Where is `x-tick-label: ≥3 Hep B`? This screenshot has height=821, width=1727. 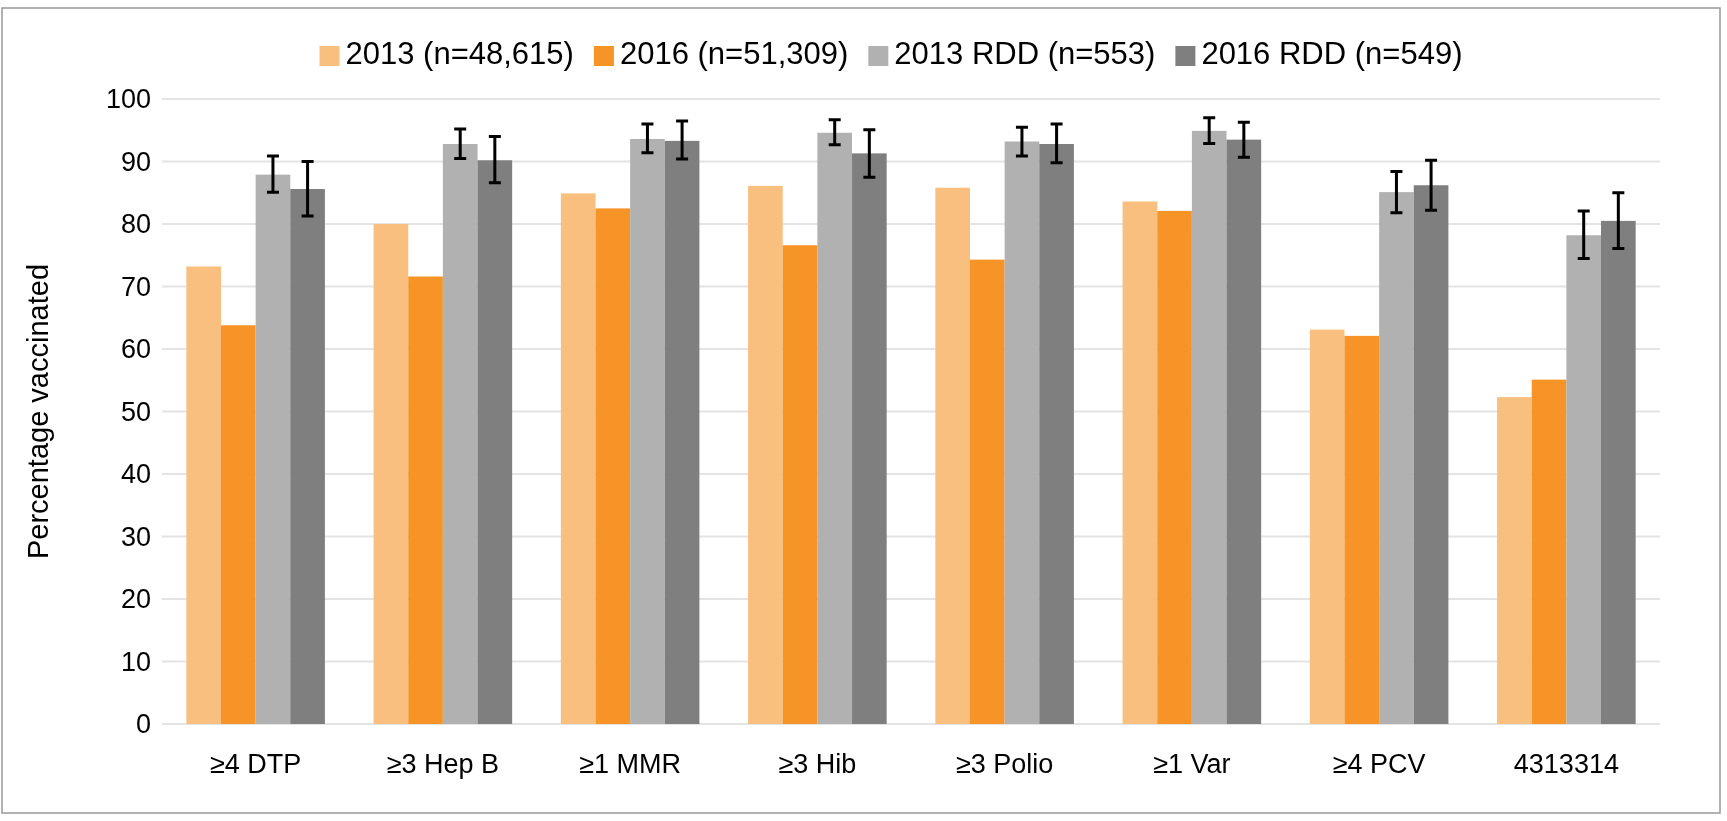 x-tick-label: ≥3 Hep B is located at coordinates (443, 763).